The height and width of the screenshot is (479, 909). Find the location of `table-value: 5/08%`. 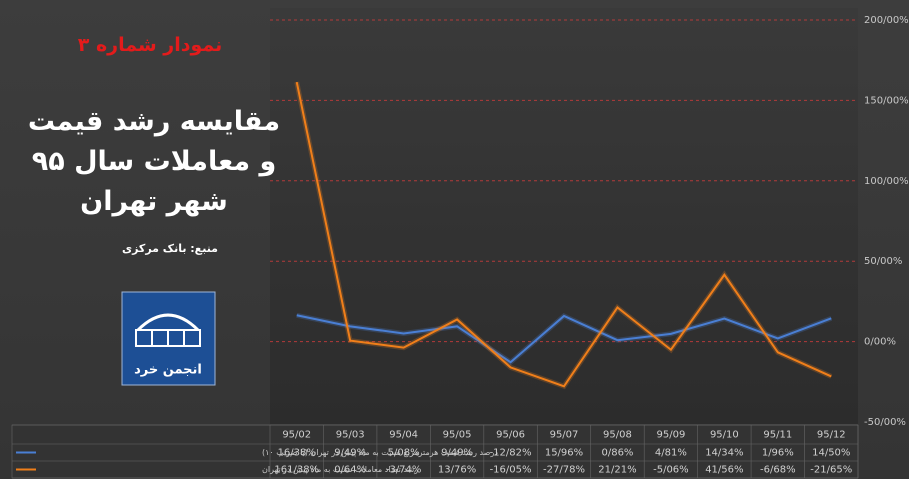

table-value: 5/08% is located at coordinates (404, 453).